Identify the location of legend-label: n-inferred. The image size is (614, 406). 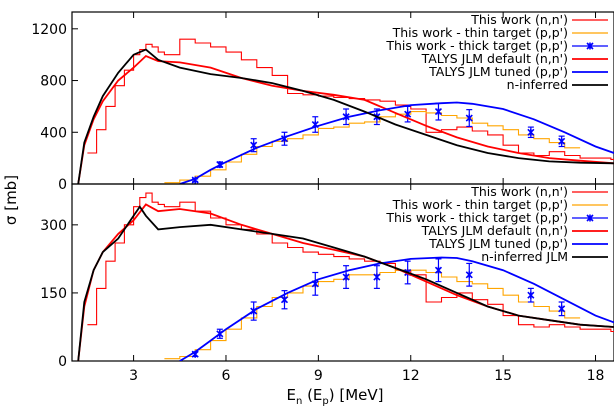
(537, 84).